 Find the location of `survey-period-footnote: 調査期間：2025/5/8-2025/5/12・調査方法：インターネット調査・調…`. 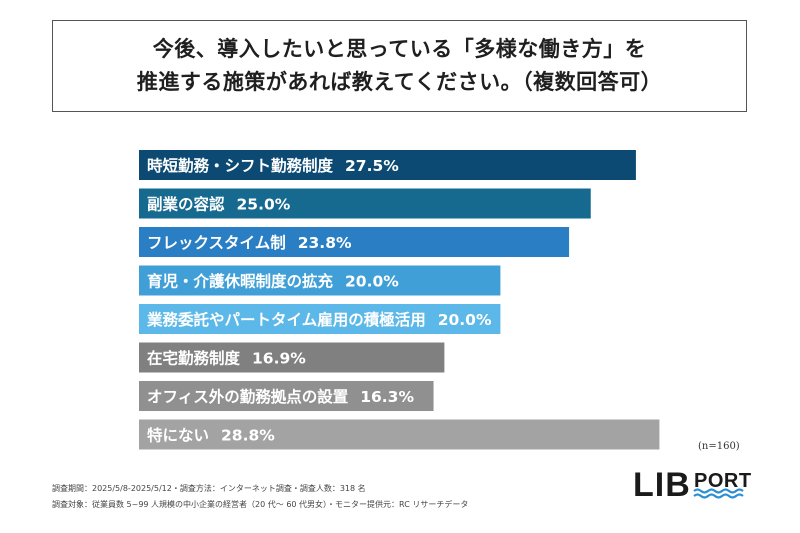

survey-period-footnote: 調査期間：2025/5/8-2025/5/12・調査方法：インターネット調査・調… is located at coordinates (209, 488).